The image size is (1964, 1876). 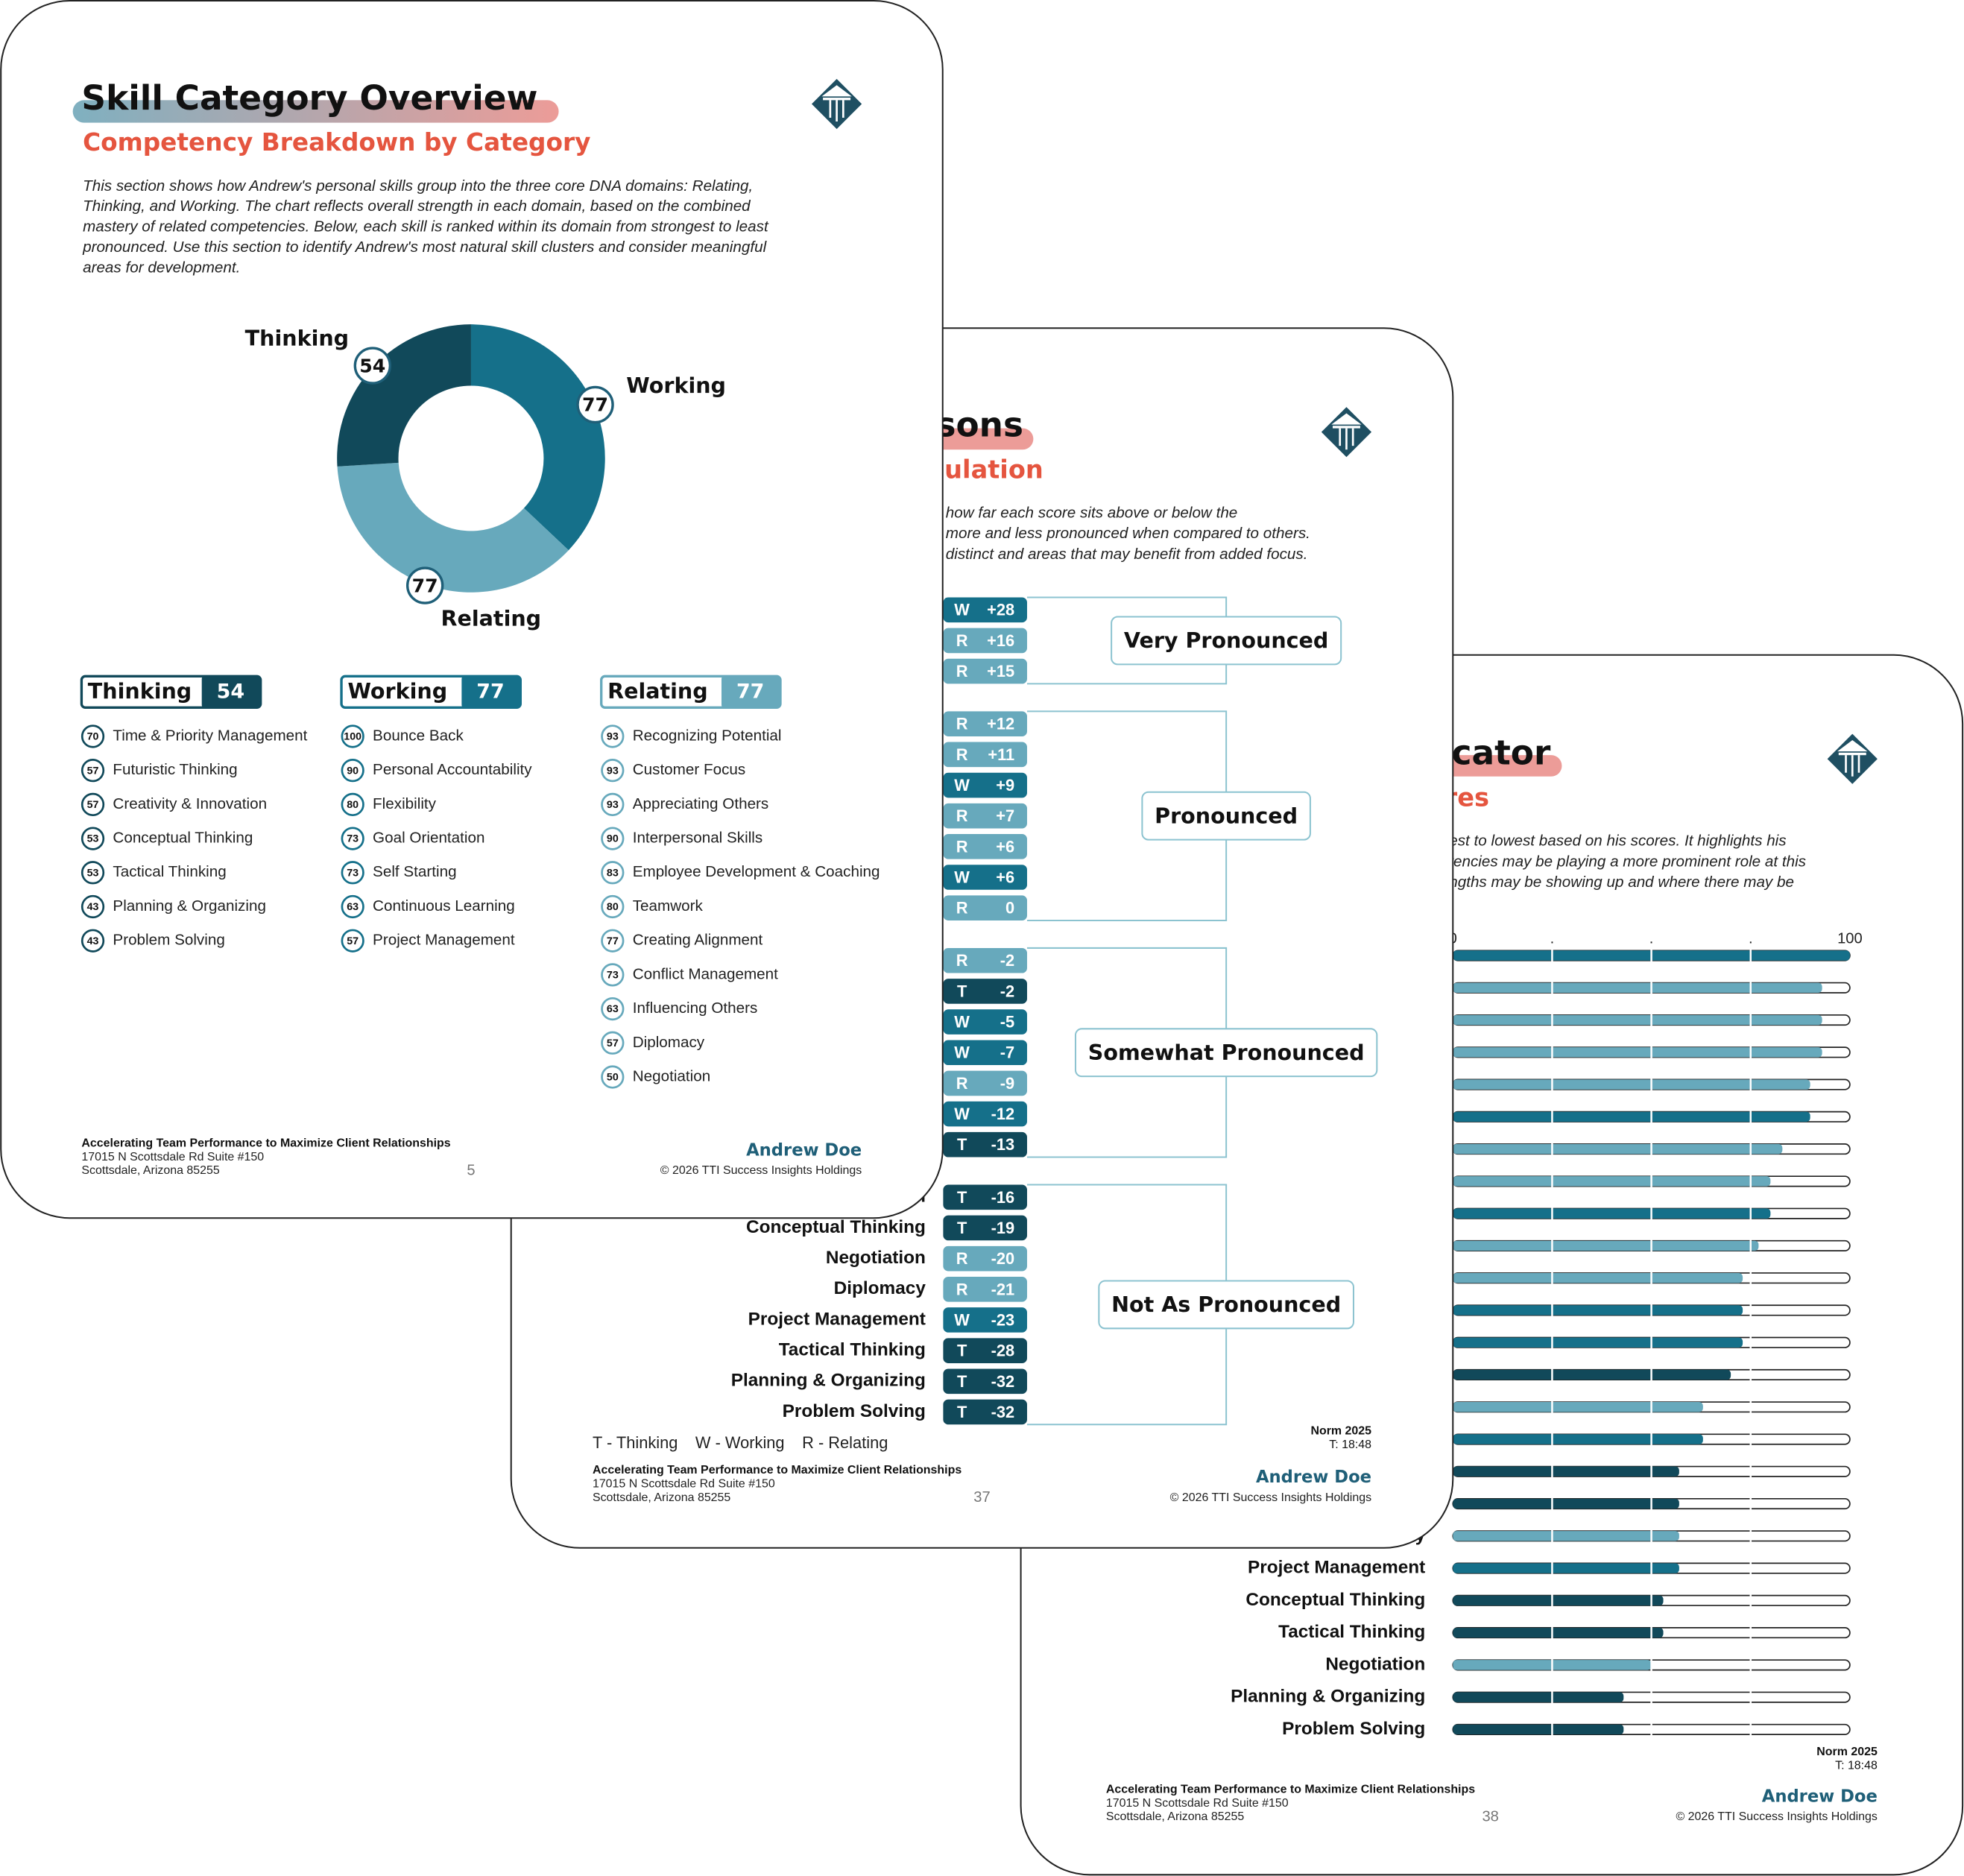 What do you see at coordinates (1175, 1816) in the screenshot?
I see `footer-address: Scottsdale, Arizona 85255` at bounding box center [1175, 1816].